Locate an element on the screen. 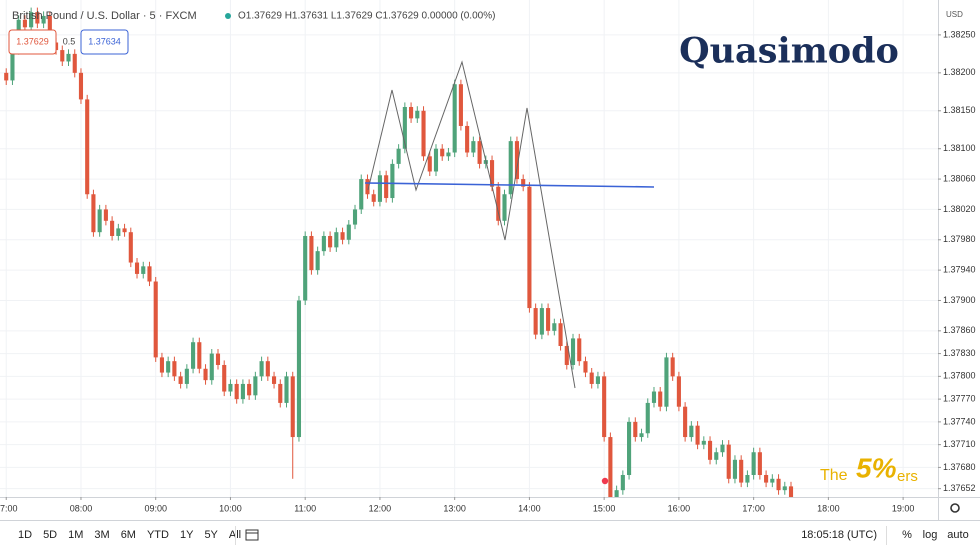 This screenshot has height=550, width=980. sell-badge is located at coordinates (32, 42).